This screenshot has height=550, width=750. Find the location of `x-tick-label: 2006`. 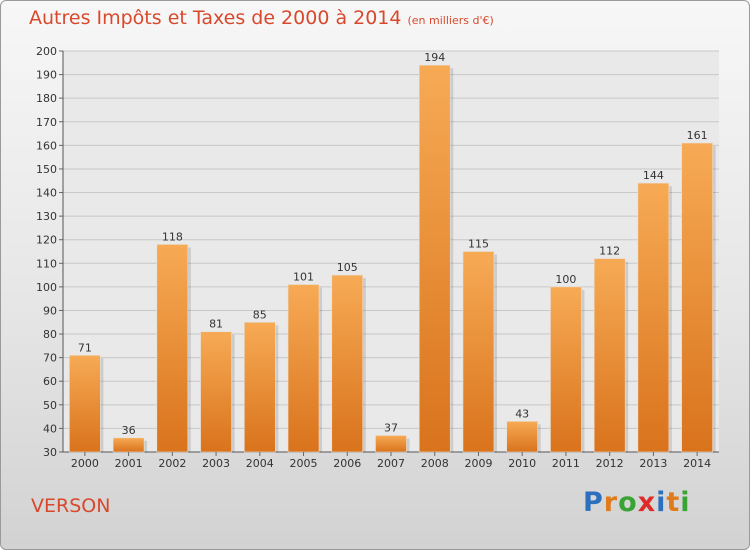

x-tick-label: 2006 is located at coordinates (347, 463).